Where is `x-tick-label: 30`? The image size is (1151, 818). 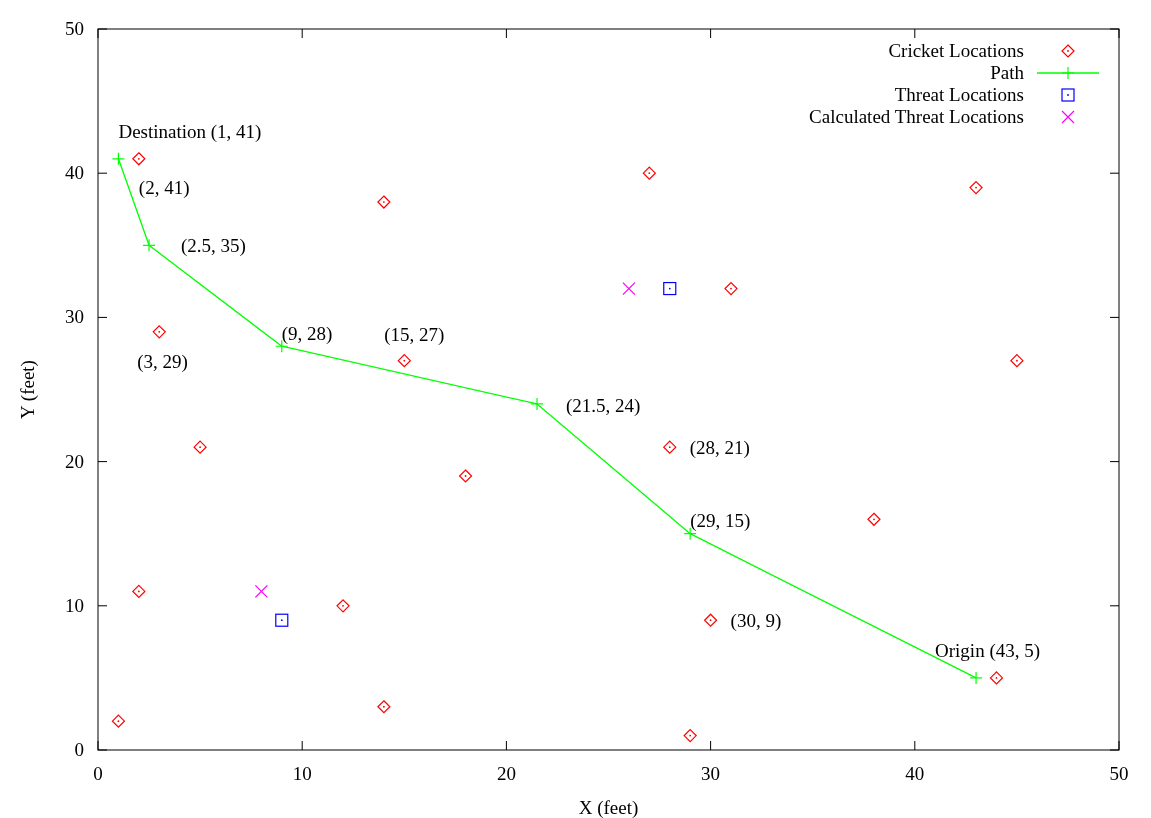
x-tick-label: 30 is located at coordinates (711, 773).